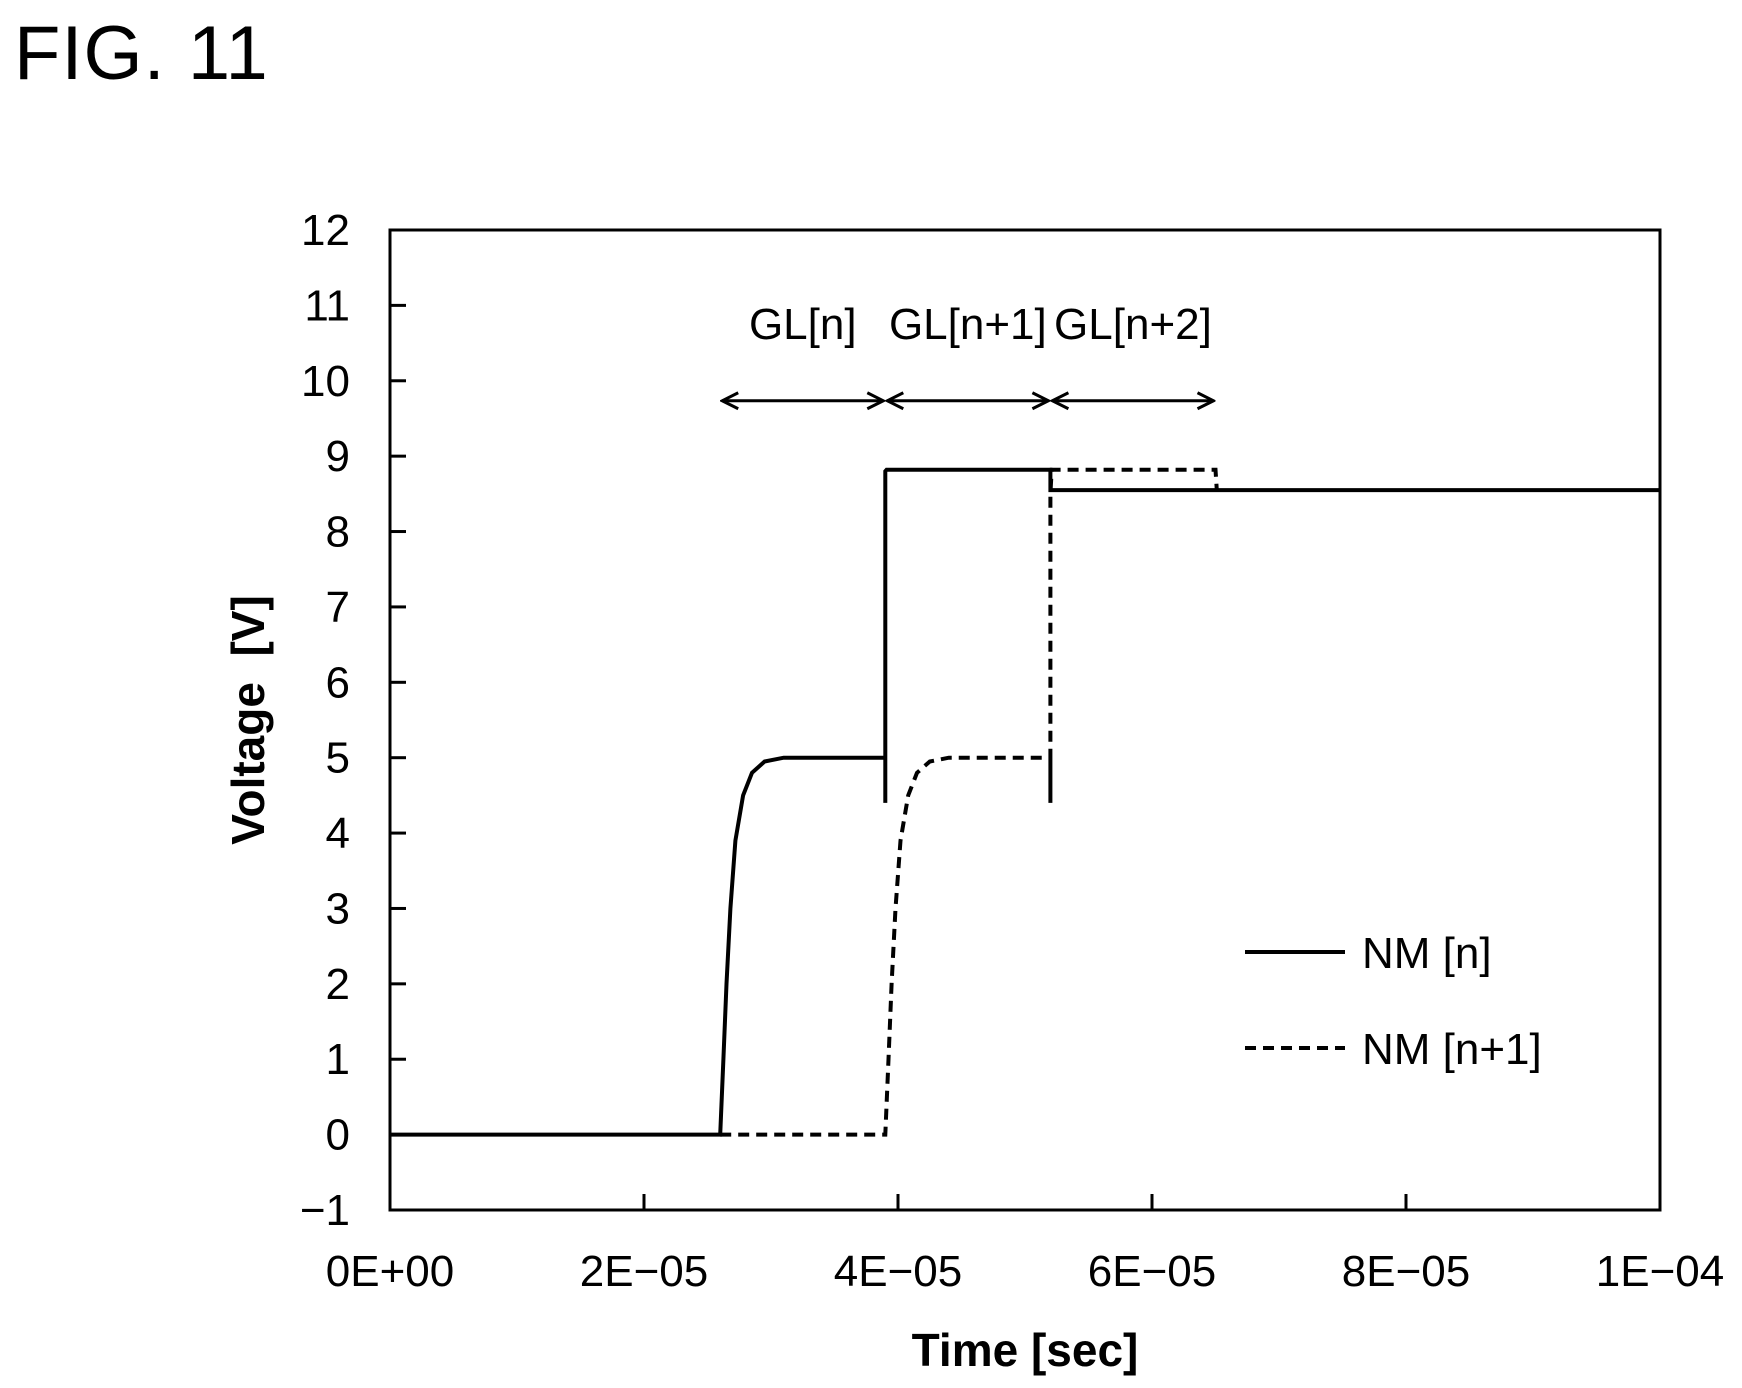 The image size is (1742, 1388). Describe the element at coordinates (390, 1271) in the screenshot. I see `x-tick-label: 0E+00` at that location.